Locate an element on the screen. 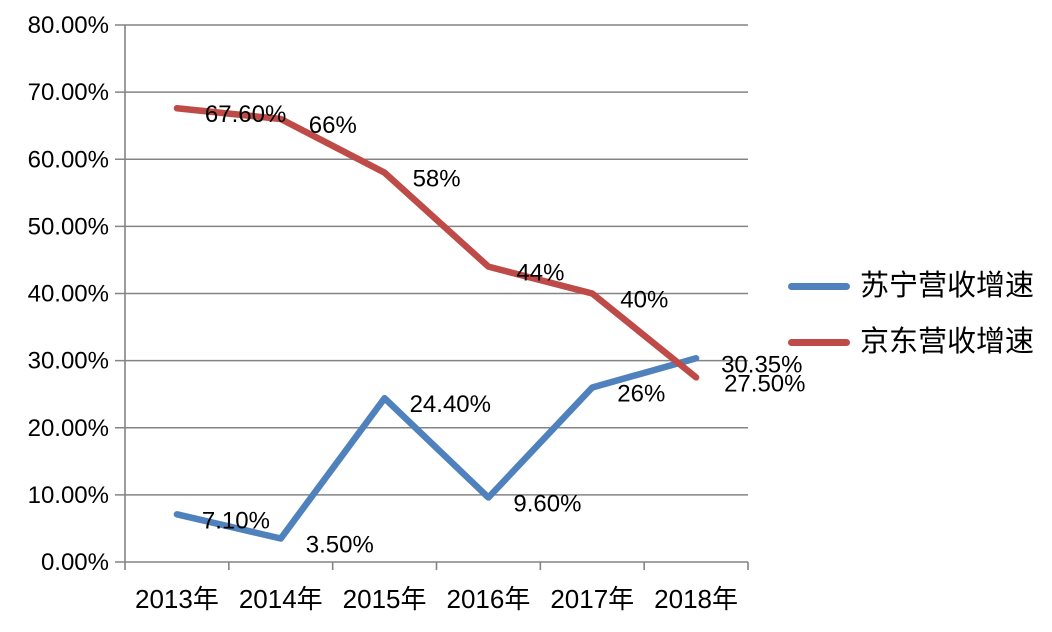  legend-label-jd: 京东营收增速 is located at coordinates (947, 341).